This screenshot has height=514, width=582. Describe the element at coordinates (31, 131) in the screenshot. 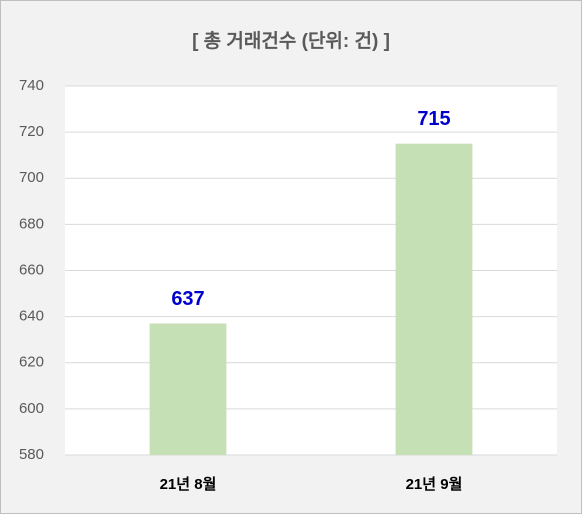

I see `y-tick-label: 720` at that location.